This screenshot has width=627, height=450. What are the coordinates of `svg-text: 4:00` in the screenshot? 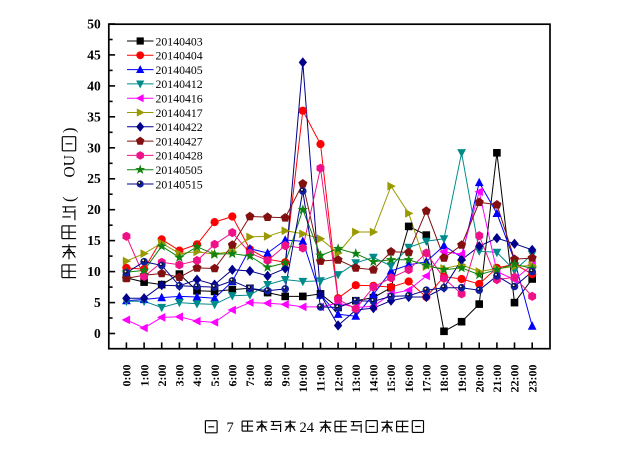 It's located at (197, 376).